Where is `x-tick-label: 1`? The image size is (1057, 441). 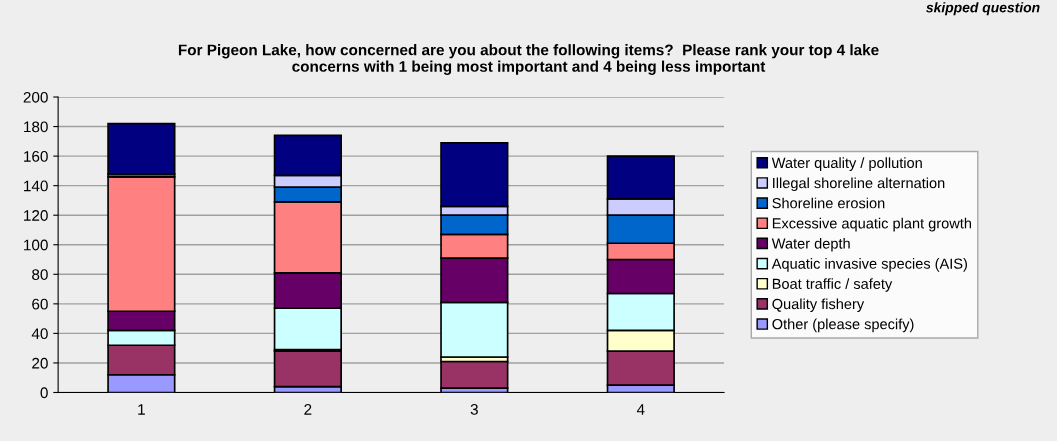 x-tick-label: 1 is located at coordinates (141, 409).